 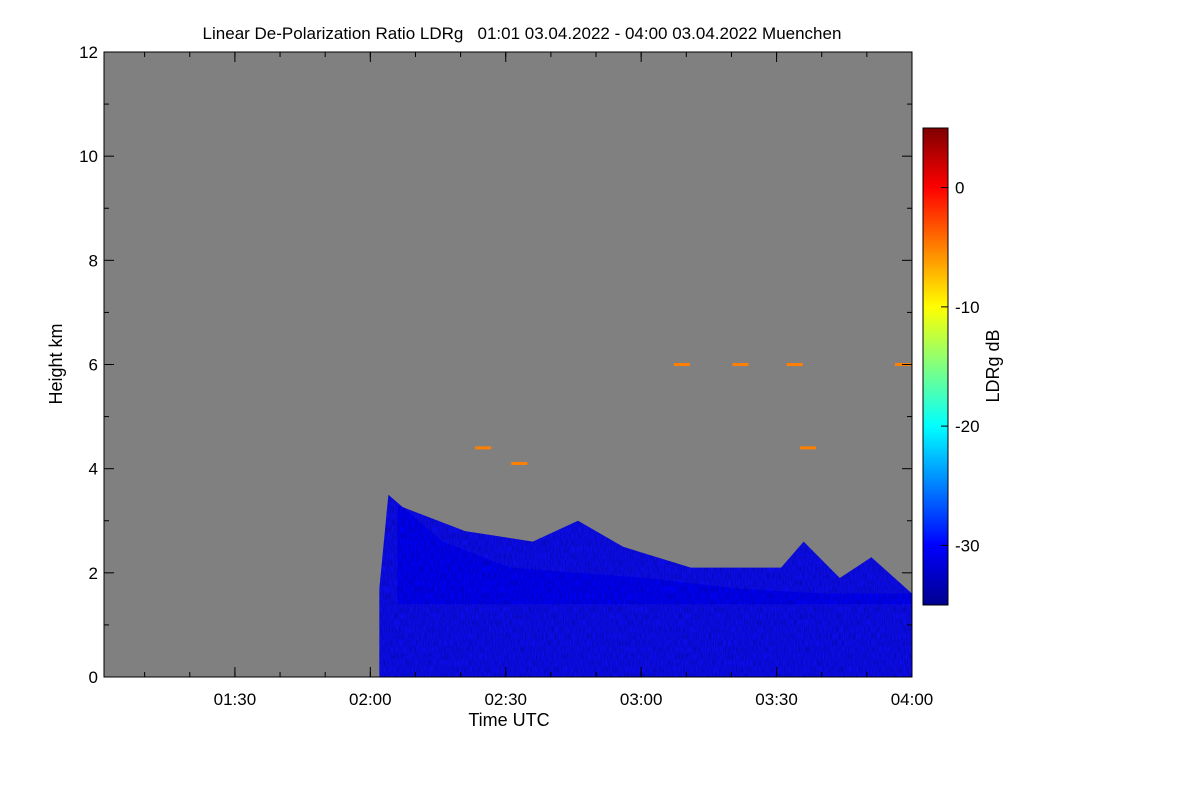 I want to click on y-axis-label: Height km, so click(x=56, y=363).